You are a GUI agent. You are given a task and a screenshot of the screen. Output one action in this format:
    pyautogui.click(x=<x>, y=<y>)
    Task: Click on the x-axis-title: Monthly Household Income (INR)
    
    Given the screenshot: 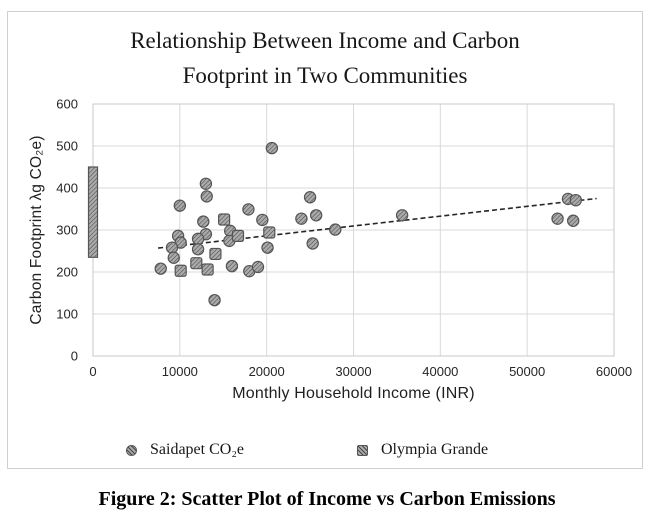 What is the action you would take?
    pyautogui.click(x=353, y=393)
    